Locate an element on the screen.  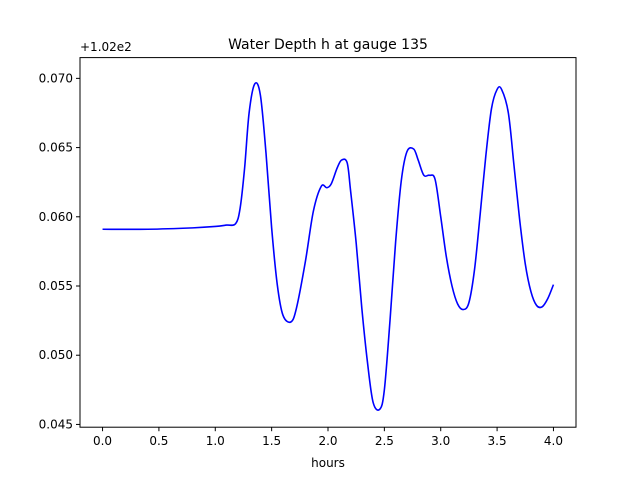
y-tick-label: 0.050 is located at coordinates (56, 355).